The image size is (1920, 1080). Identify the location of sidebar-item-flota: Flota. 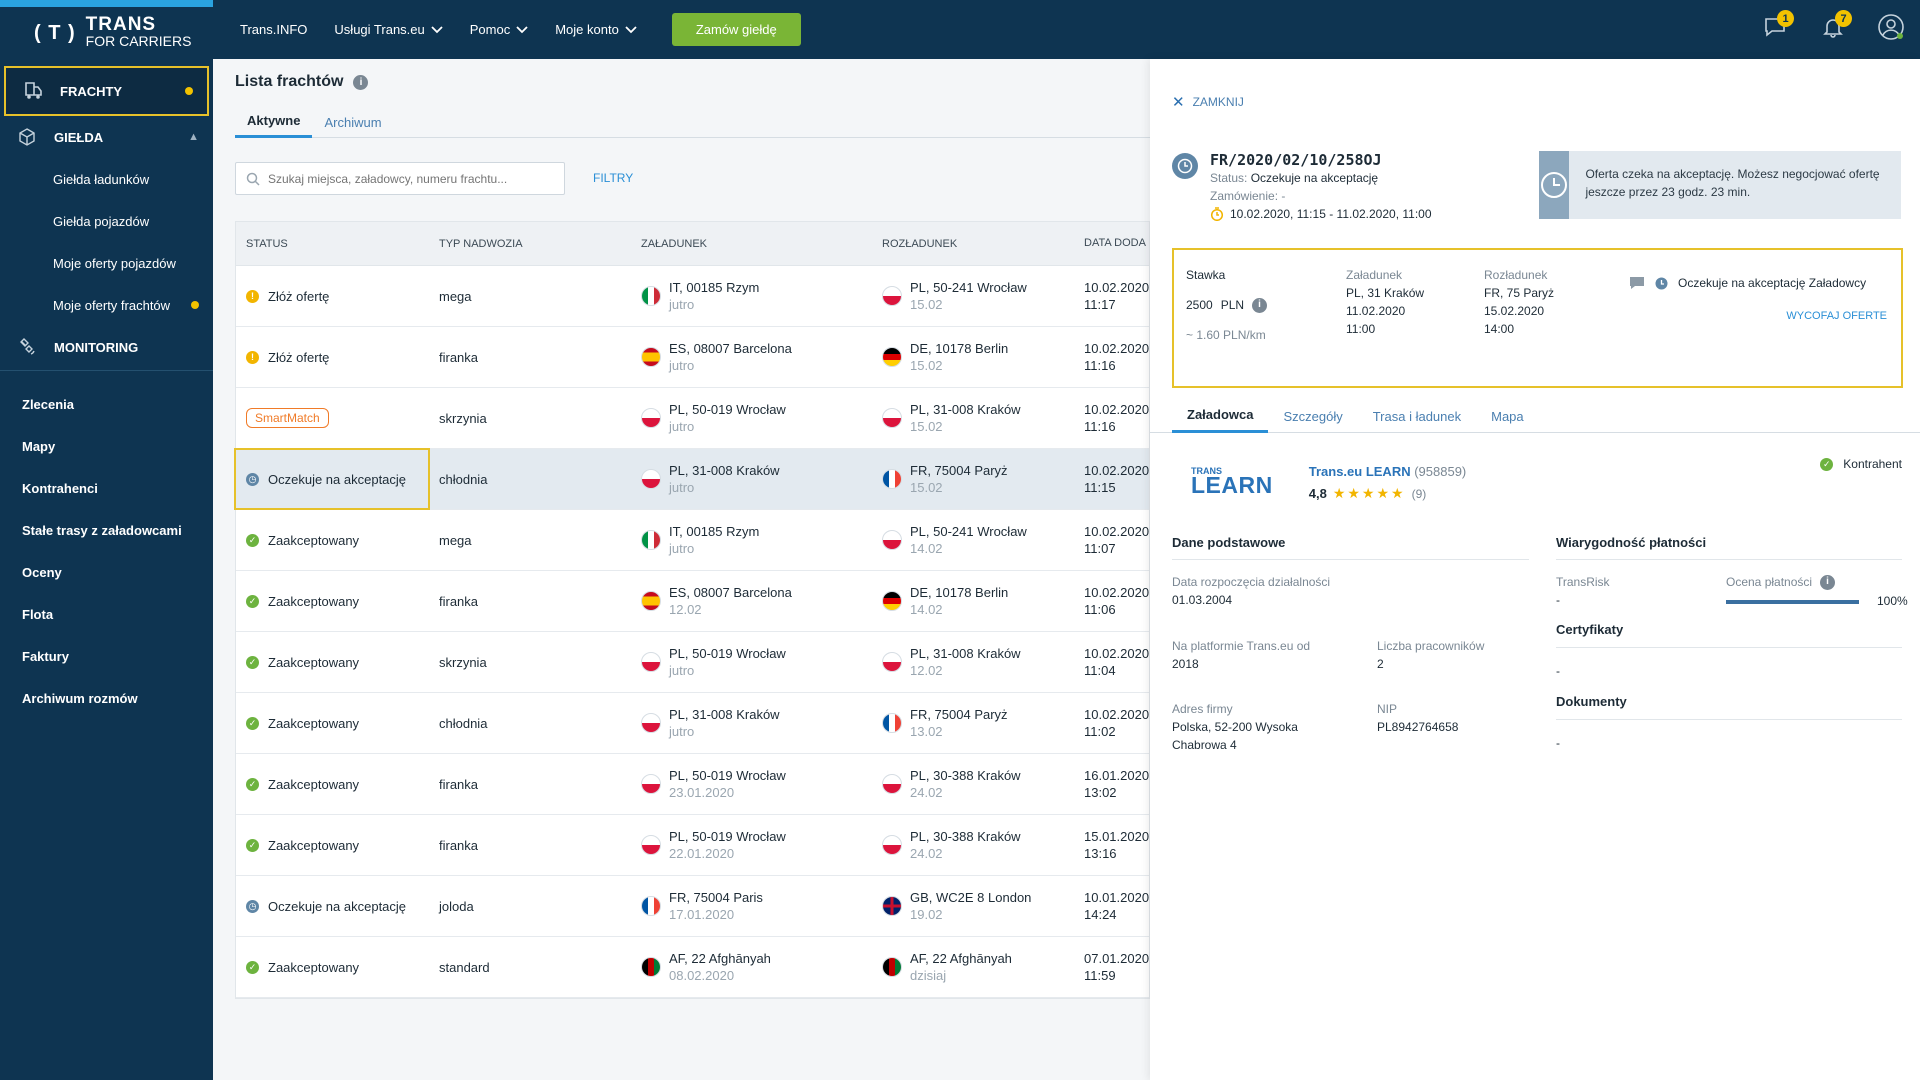
(38, 614).